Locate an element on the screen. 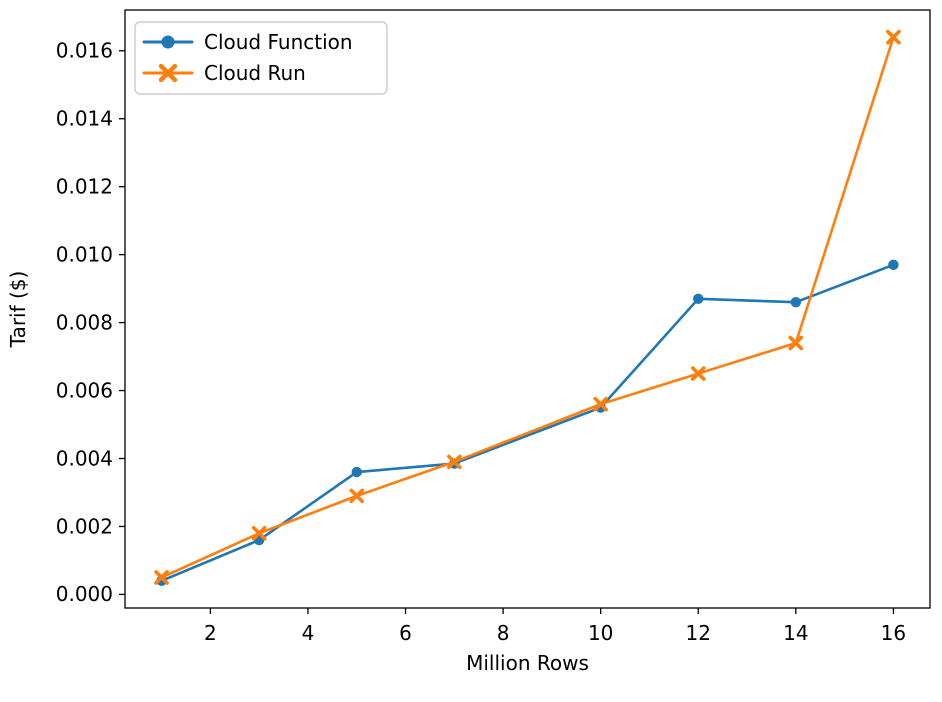 The width and height of the screenshot is (942, 702). y-tick-label: 0.012 is located at coordinates (84, 186).